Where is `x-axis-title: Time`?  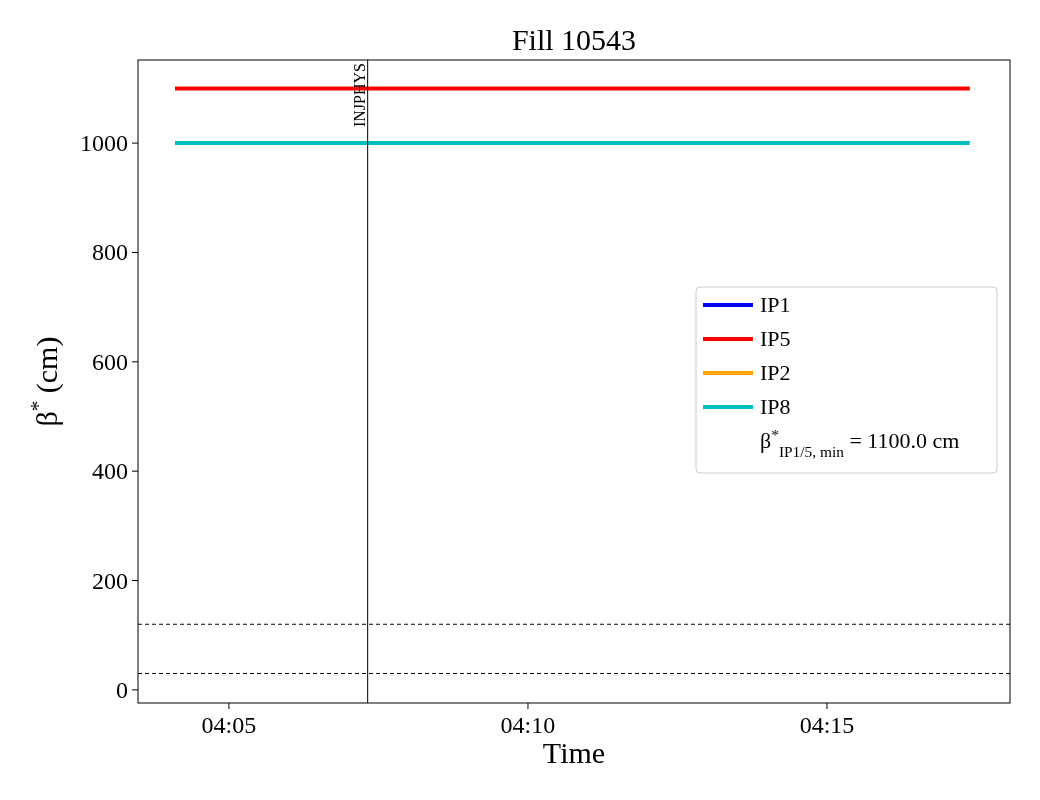
x-axis-title: Time is located at coordinates (574, 752).